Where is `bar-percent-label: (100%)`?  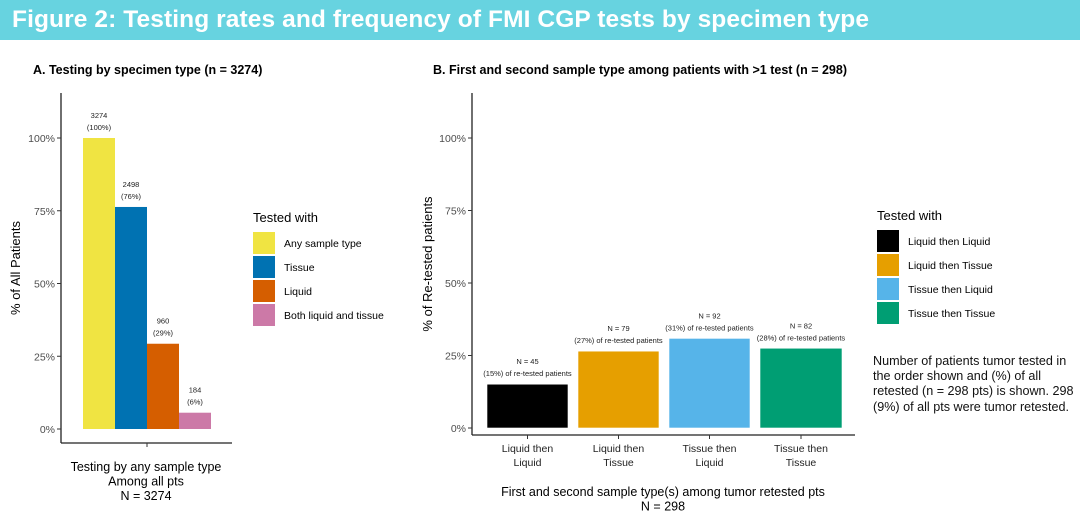
bar-percent-label: (100%) is located at coordinates (99, 127).